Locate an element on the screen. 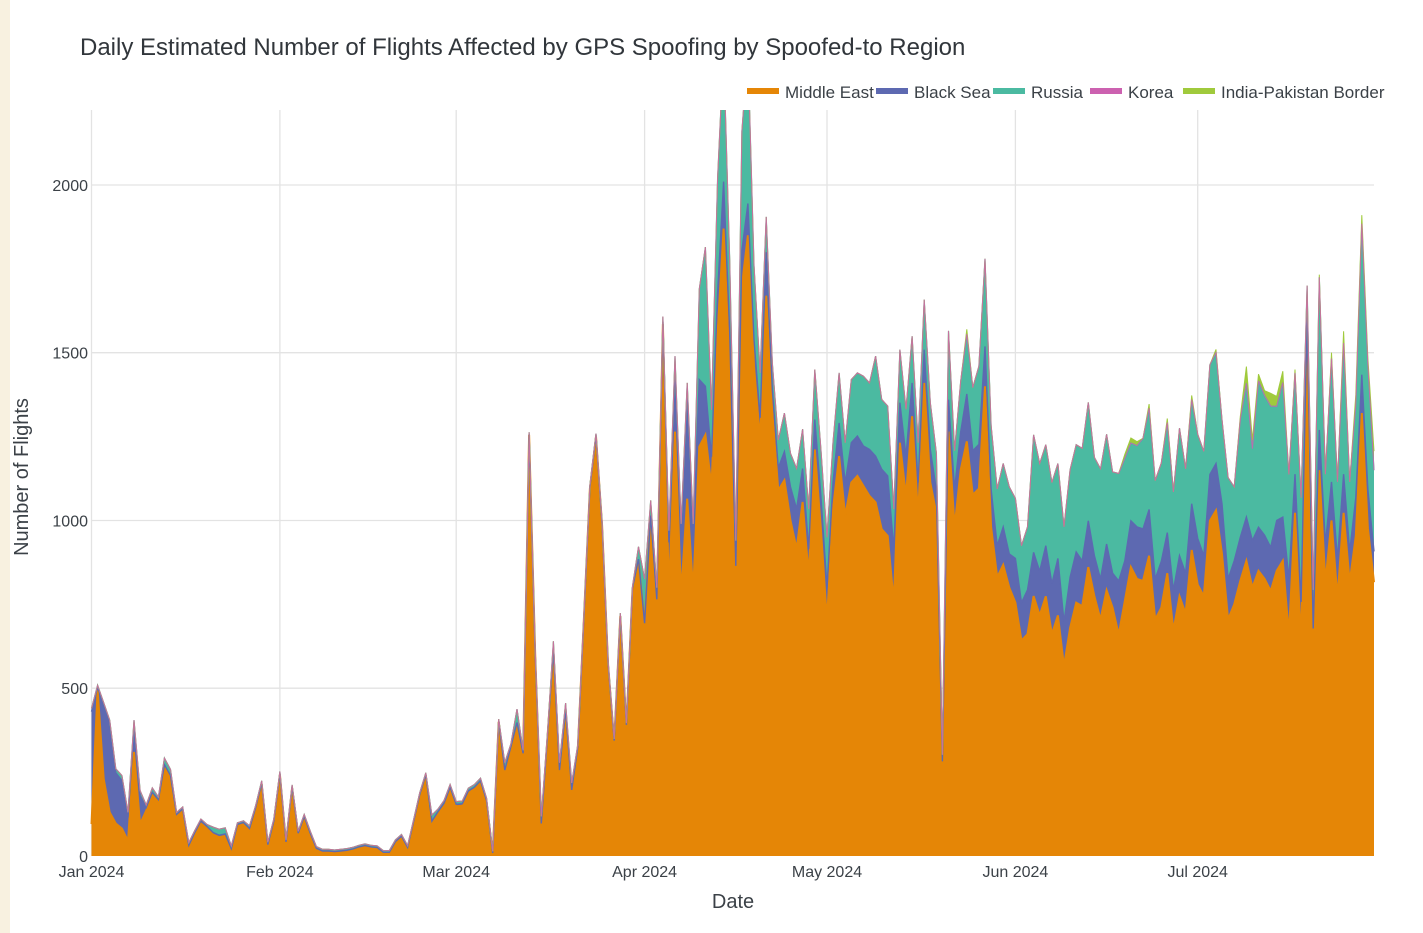 The width and height of the screenshot is (1423, 933). svg-text: Apr 2024 is located at coordinates (644, 872).